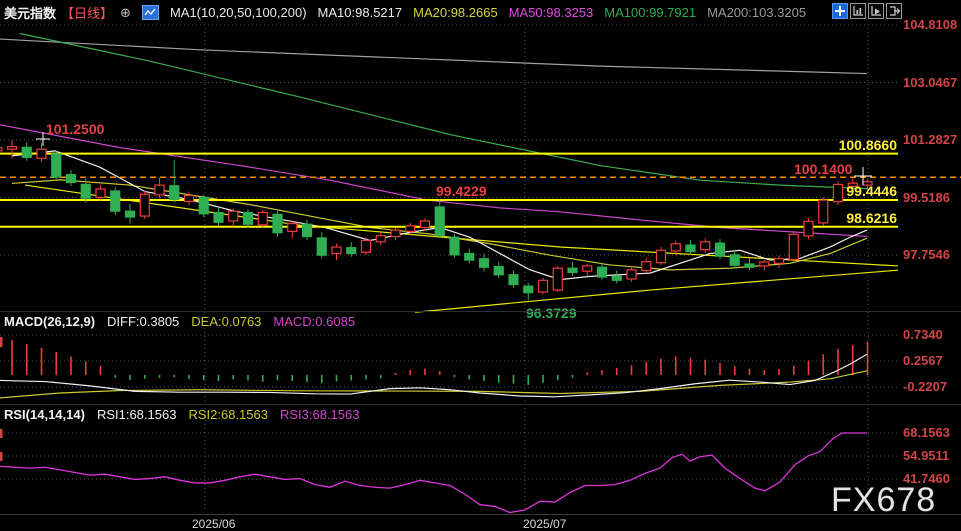  Describe the element at coordinates (30, 13) in the screenshot. I see `instrument-title: 美元指数` at that location.